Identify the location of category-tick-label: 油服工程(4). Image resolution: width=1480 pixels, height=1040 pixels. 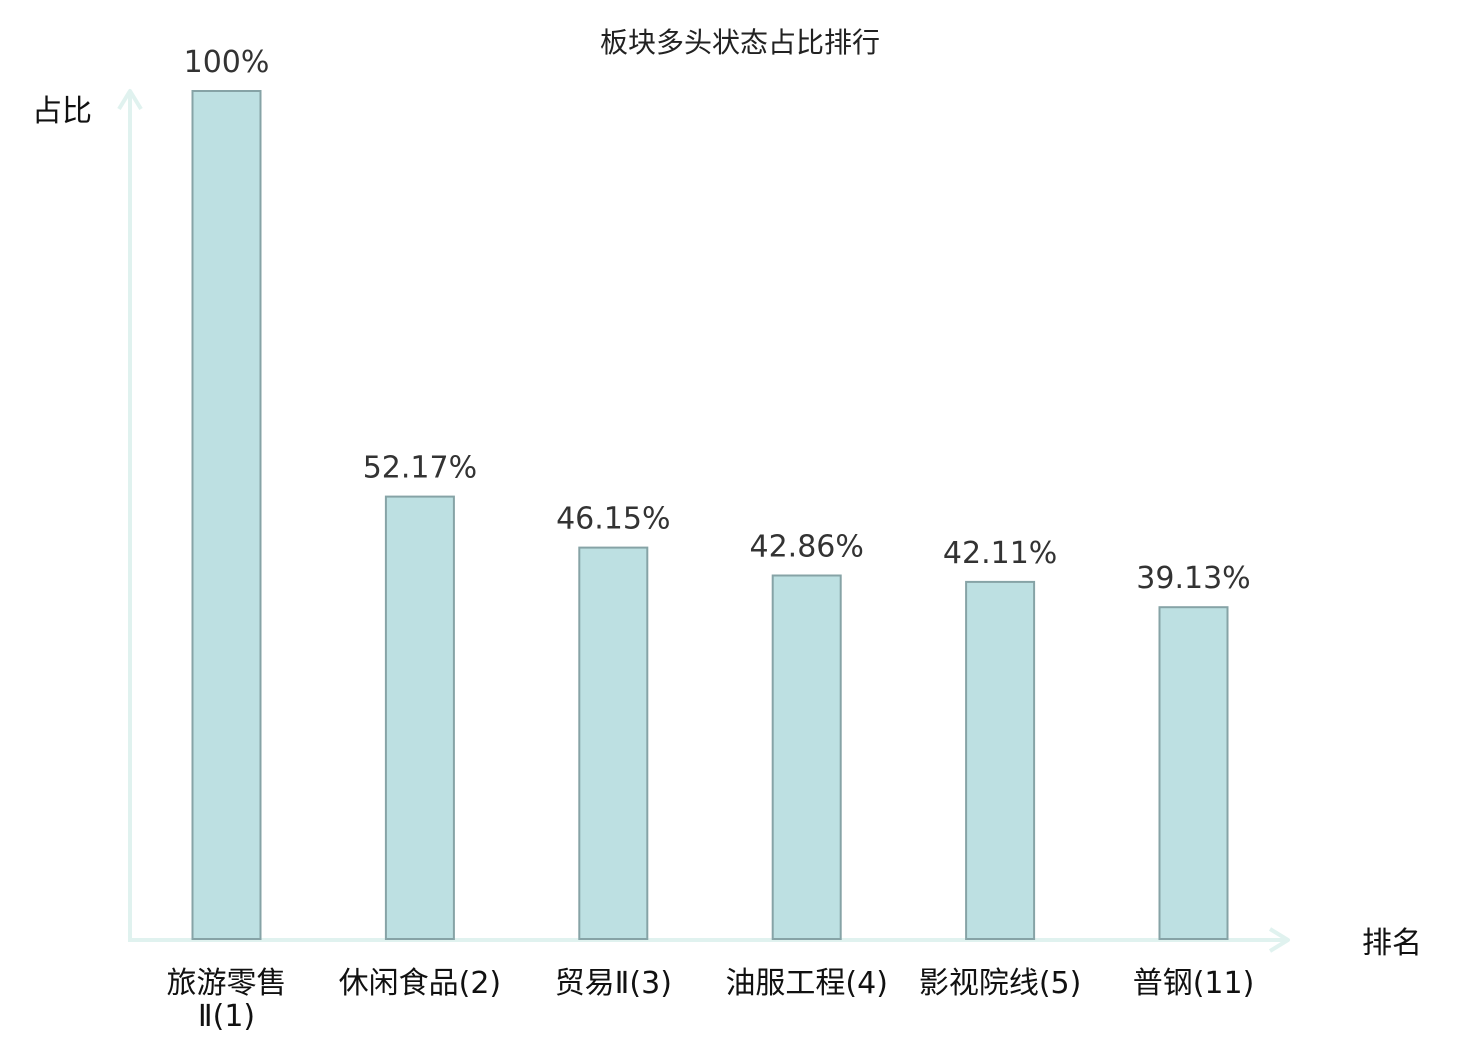
(806, 983).